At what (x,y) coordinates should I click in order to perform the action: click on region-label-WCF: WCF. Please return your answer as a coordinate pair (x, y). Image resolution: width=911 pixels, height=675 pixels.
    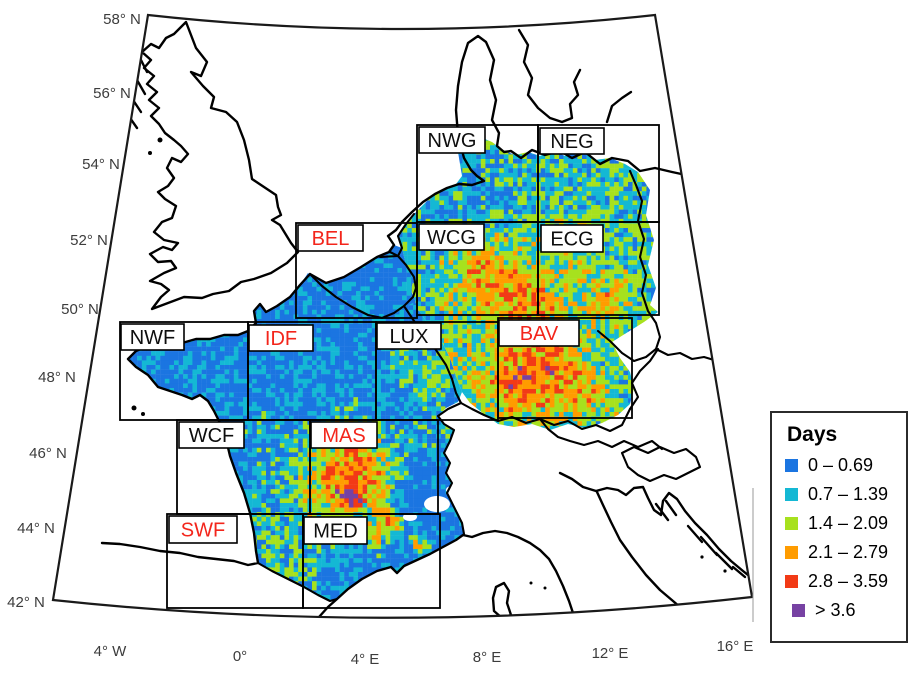
    Looking at the image, I should click on (212, 436).